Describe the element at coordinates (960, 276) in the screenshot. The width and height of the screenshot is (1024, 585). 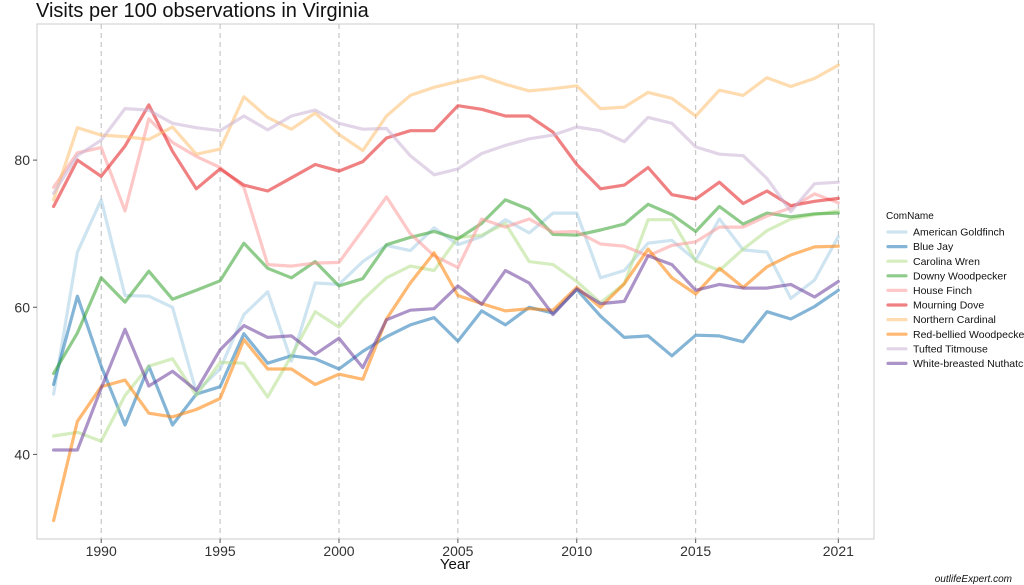
I see `legend-label-downy-woodpecker: Downy Woodpecker` at that location.